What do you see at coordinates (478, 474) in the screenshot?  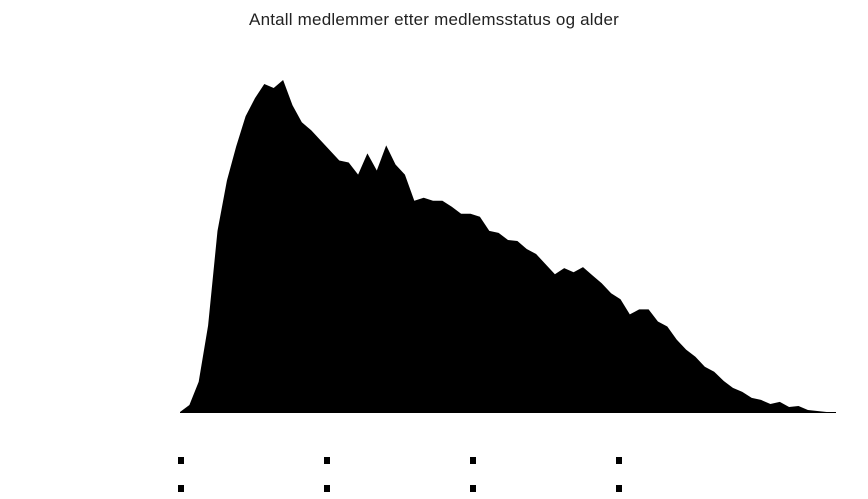 I see `chart-legend` at bounding box center [478, 474].